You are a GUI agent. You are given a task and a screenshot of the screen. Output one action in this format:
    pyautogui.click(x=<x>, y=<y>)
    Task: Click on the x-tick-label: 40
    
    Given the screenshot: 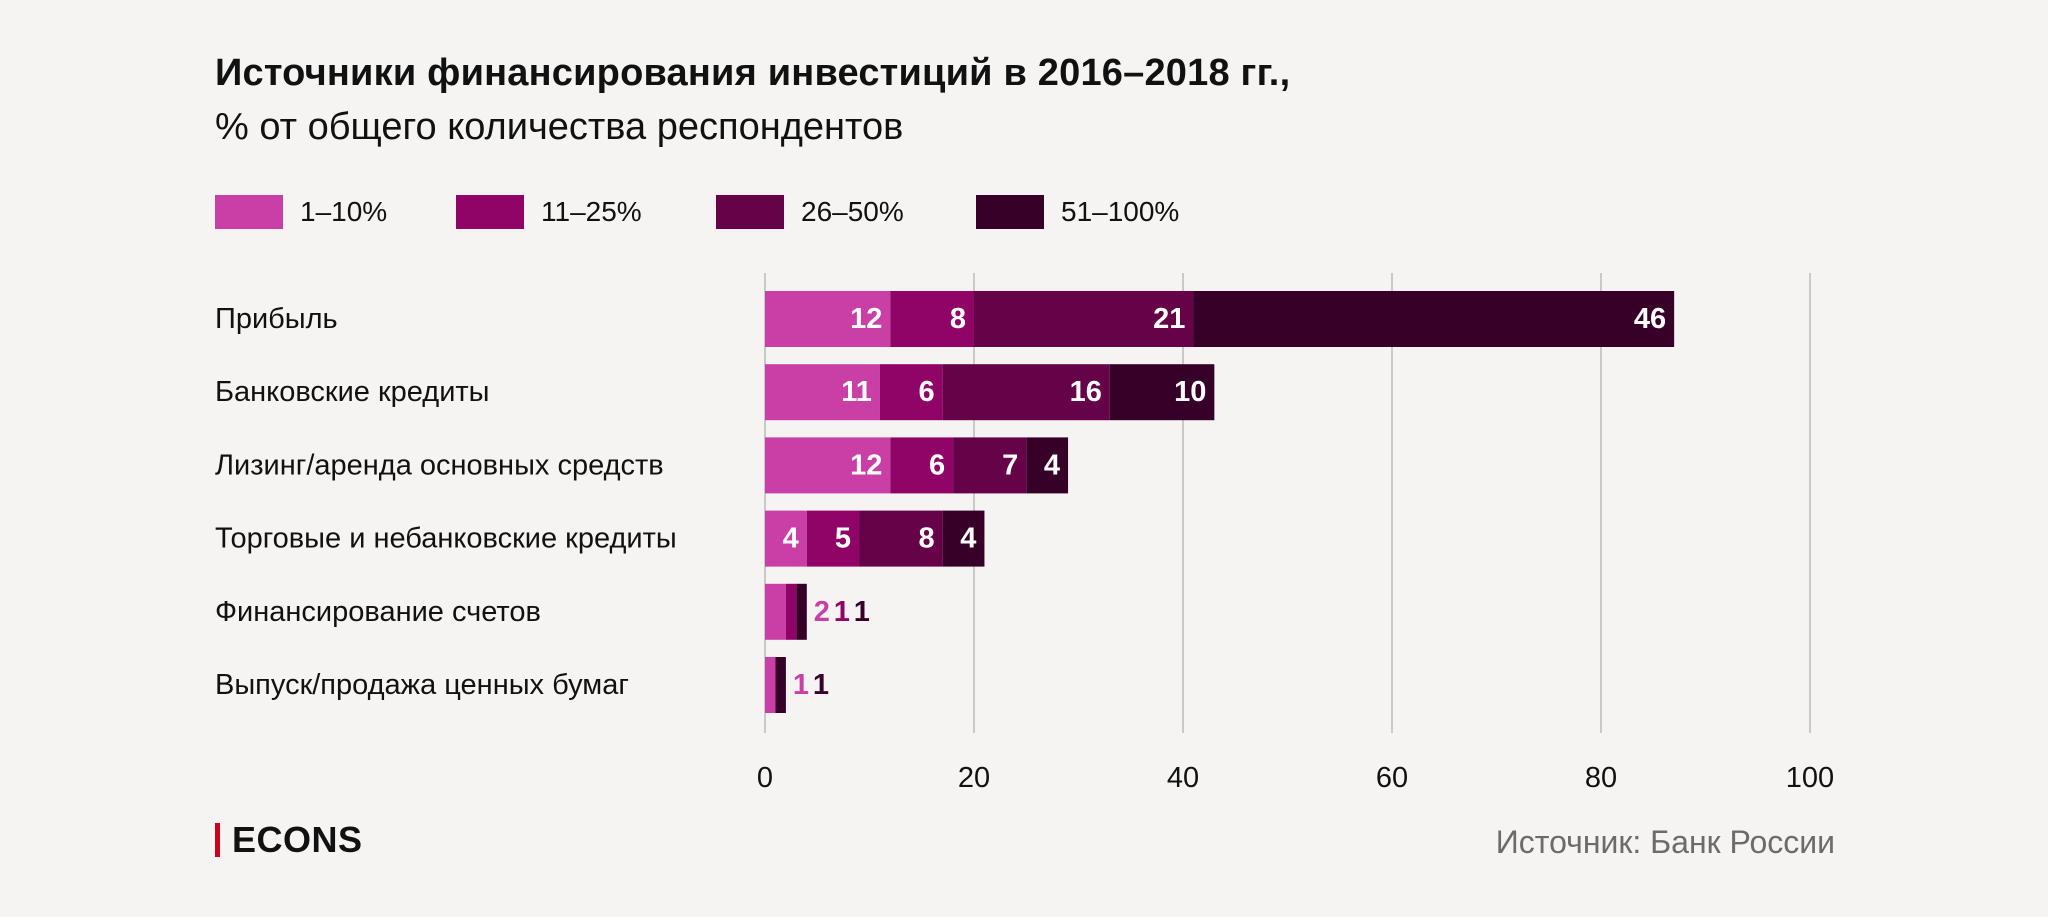 What is the action you would take?
    pyautogui.click(x=1183, y=778)
    